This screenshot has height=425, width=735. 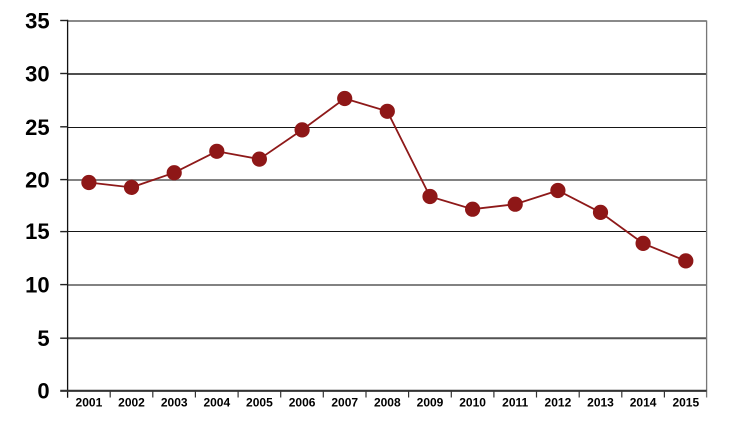 What do you see at coordinates (387, 403) in the screenshot?
I see `svg-text: 2008` at bounding box center [387, 403].